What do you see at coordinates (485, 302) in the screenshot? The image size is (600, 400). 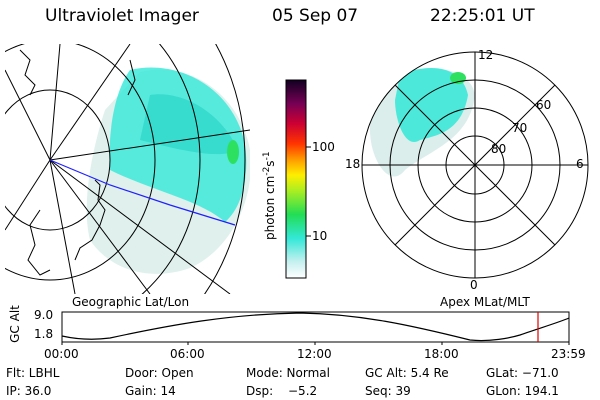 I see `apex-caption: Apex MLat/MLT` at bounding box center [485, 302].